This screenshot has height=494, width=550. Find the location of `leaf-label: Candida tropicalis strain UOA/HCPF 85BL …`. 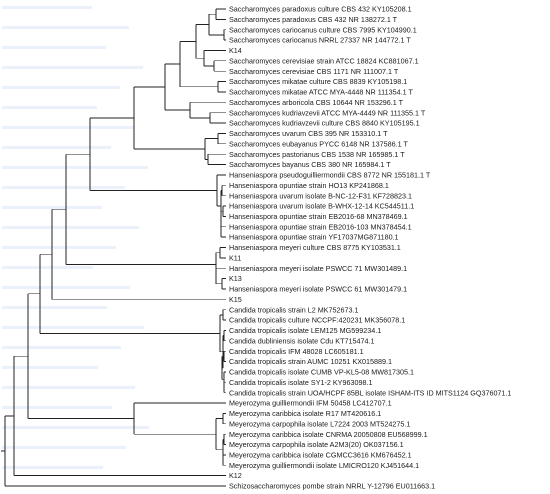

leaf-label: Candida tropicalis strain UOA/HCPF 85BL … is located at coordinates (370, 392).